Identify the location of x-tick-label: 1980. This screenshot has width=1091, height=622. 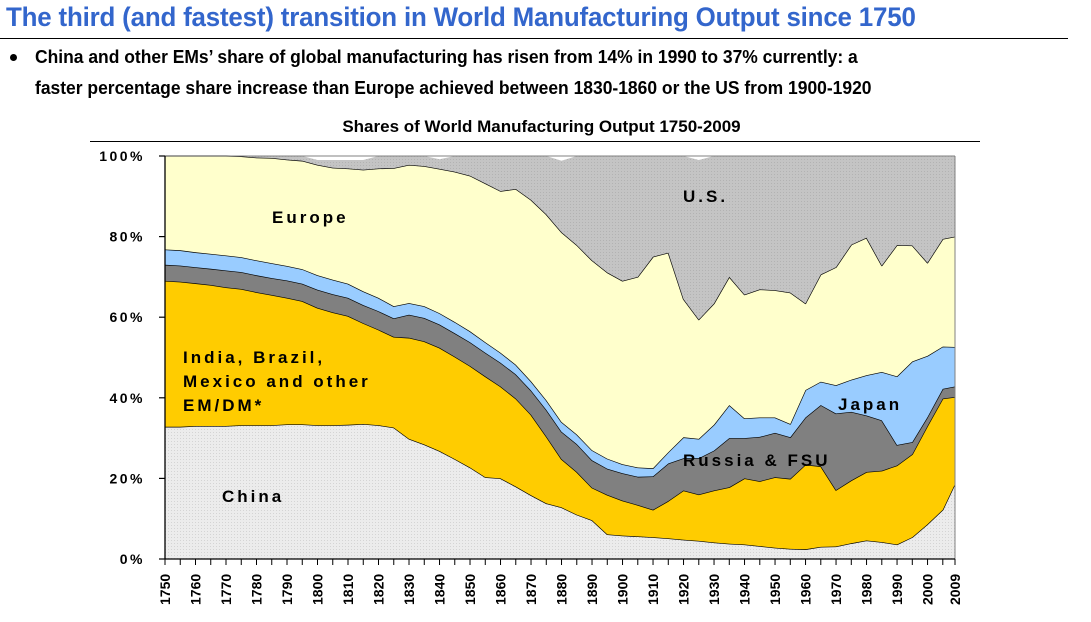
(867, 589).